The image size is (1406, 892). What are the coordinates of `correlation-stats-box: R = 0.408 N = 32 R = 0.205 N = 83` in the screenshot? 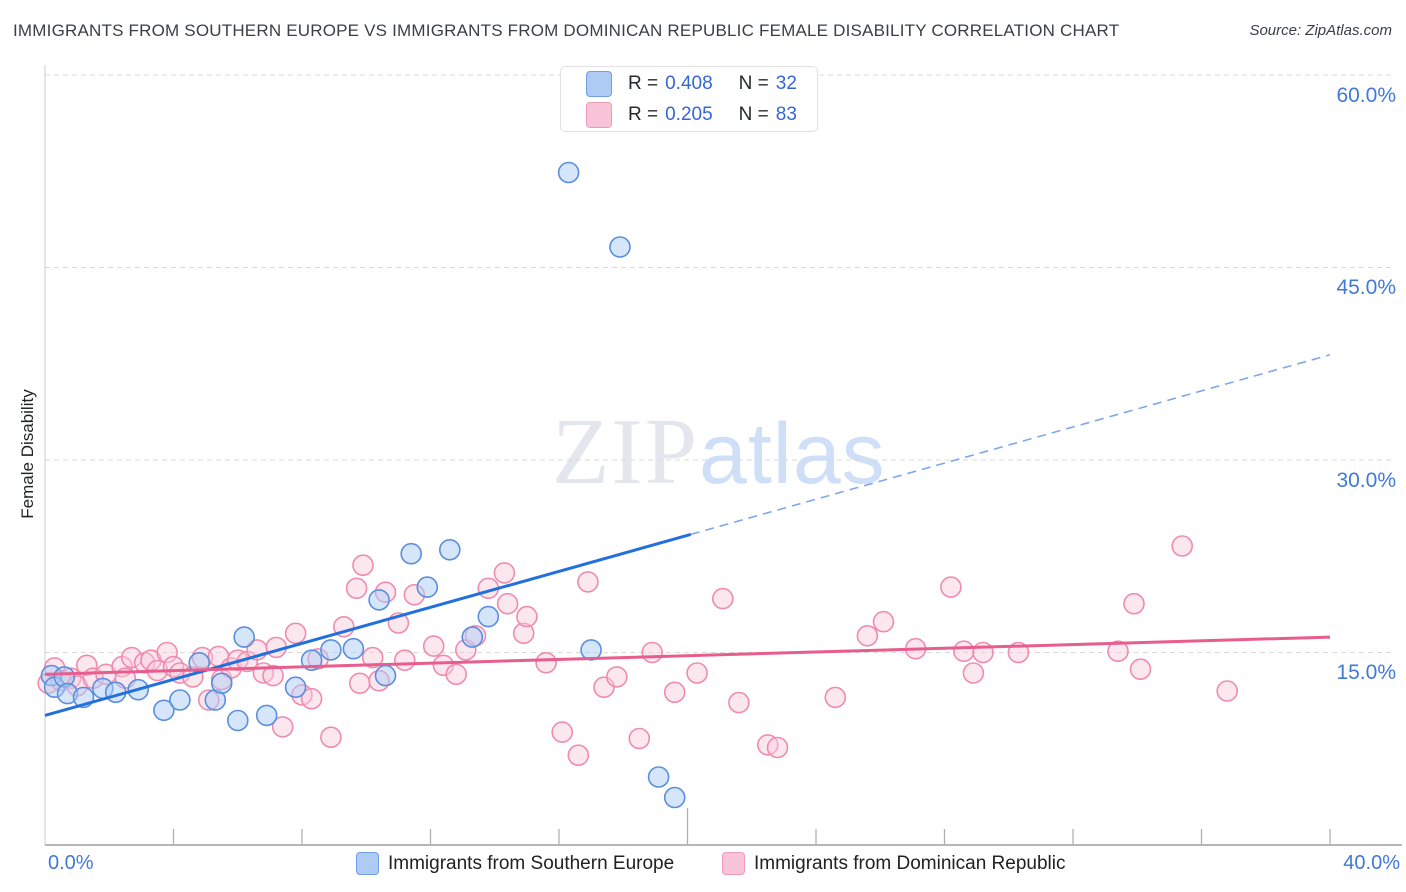 It's located at (689, 99).